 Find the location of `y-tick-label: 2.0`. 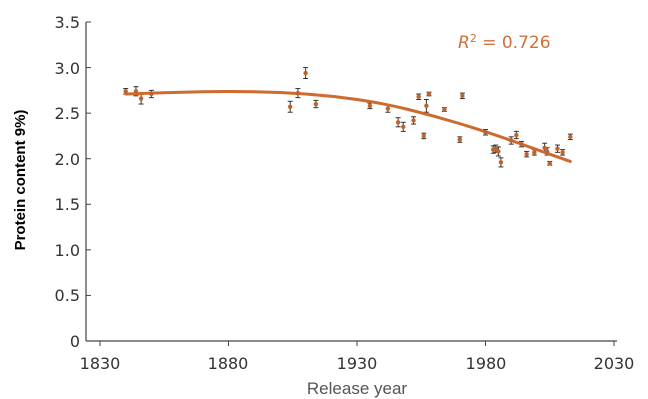

y-tick-label: 2.0 is located at coordinates (67, 159).